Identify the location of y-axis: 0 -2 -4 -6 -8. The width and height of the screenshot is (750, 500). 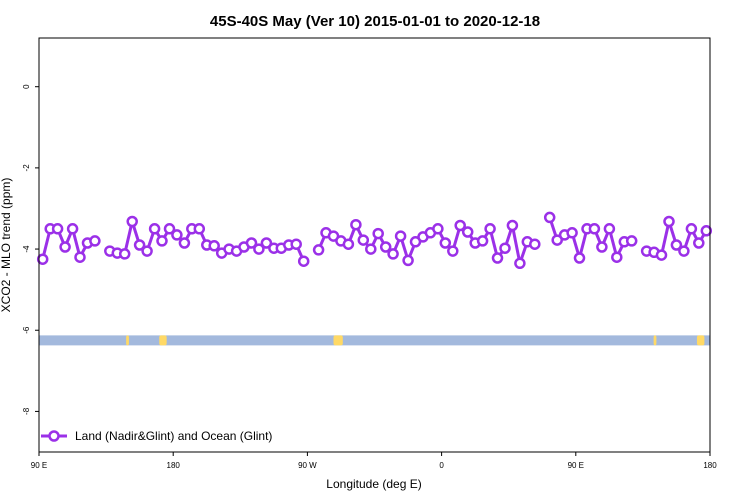
(30, 249).